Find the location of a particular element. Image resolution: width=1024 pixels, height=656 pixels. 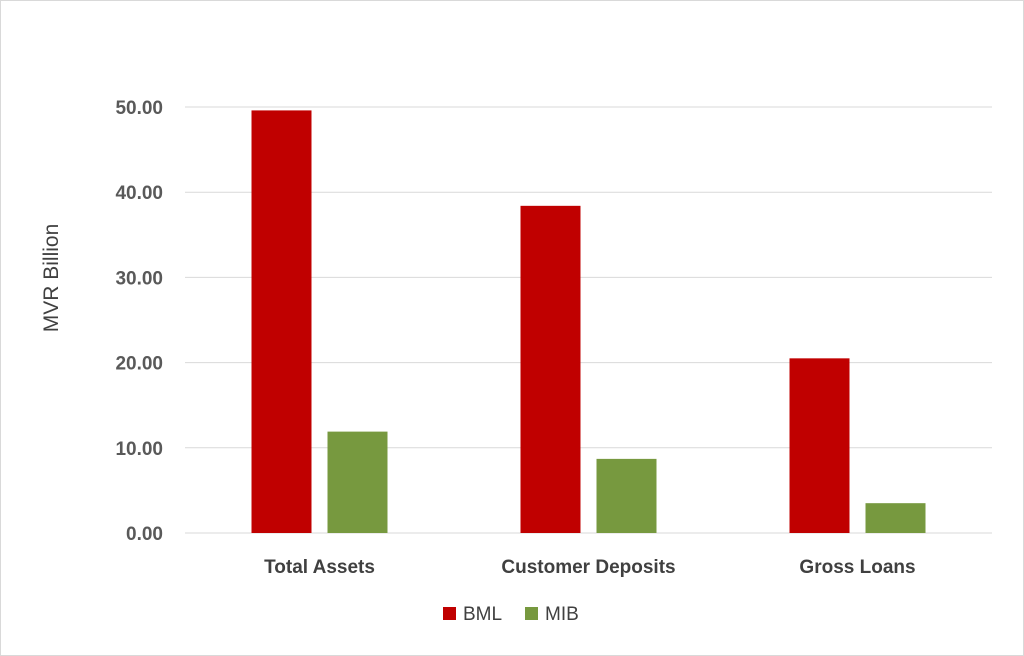

legend-item-bml: BML is located at coordinates (472, 614).